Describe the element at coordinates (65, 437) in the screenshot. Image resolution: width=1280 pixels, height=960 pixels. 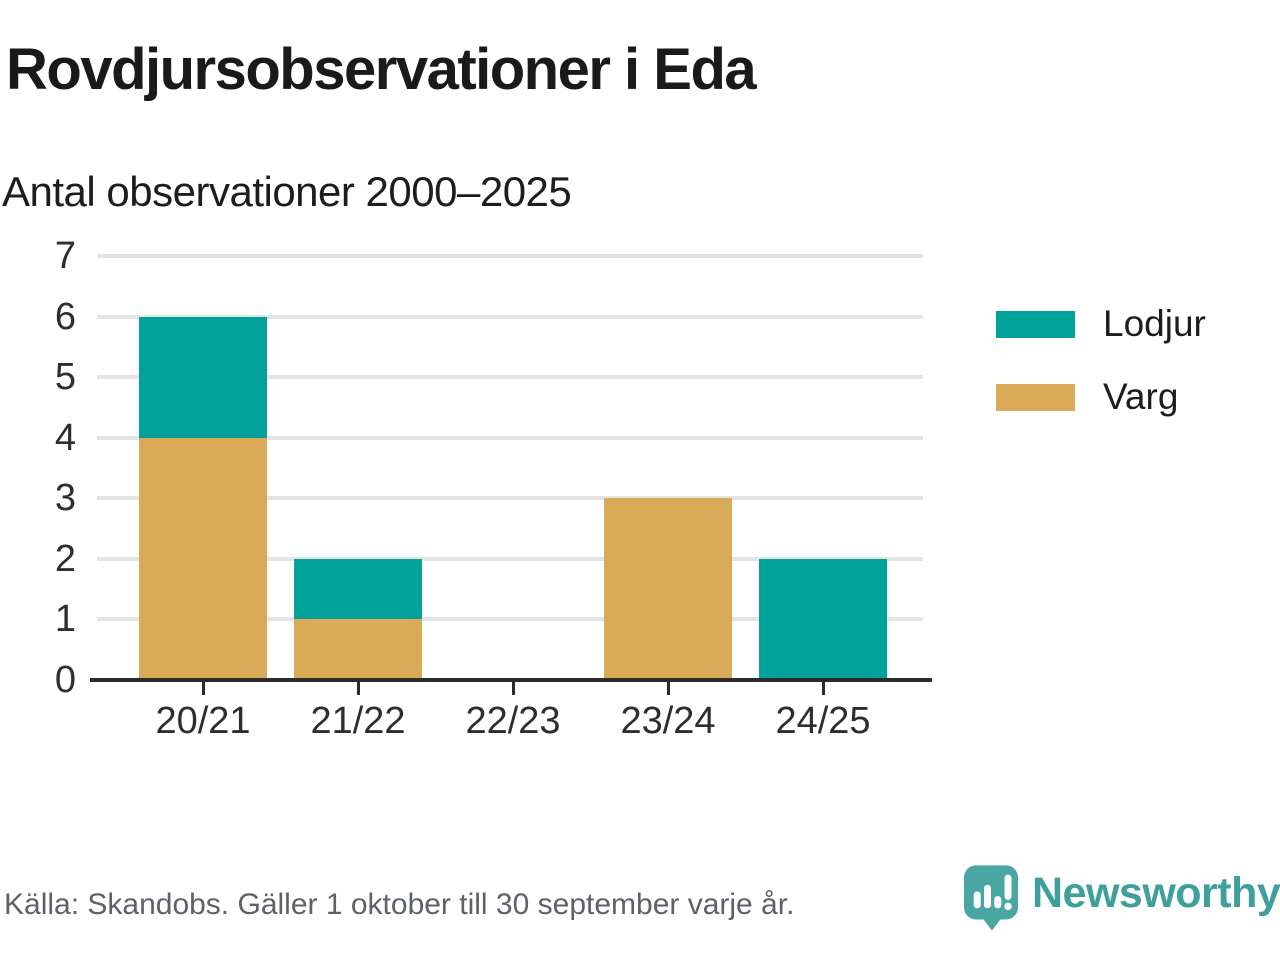
I see `y-tick-label-4: 4` at that location.